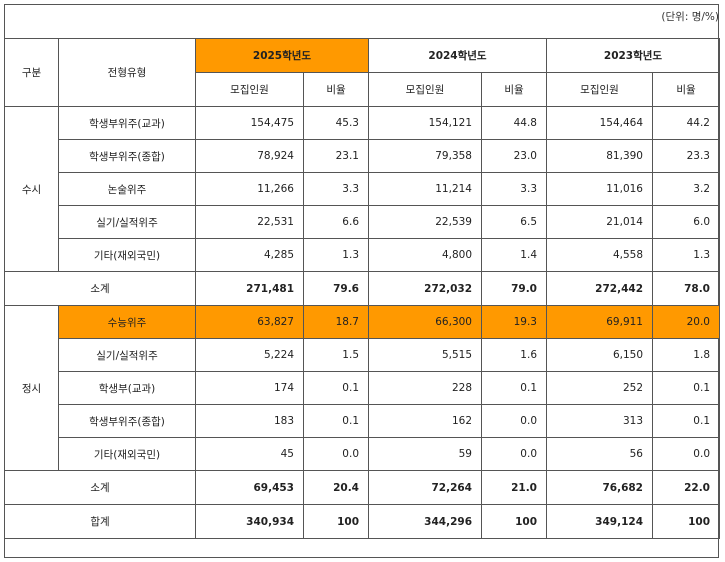 The height and width of the screenshot is (562, 725). Describe the element at coordinates (686, 123) in the screenshot. I see `cell-ratio: 44.2` at that location.